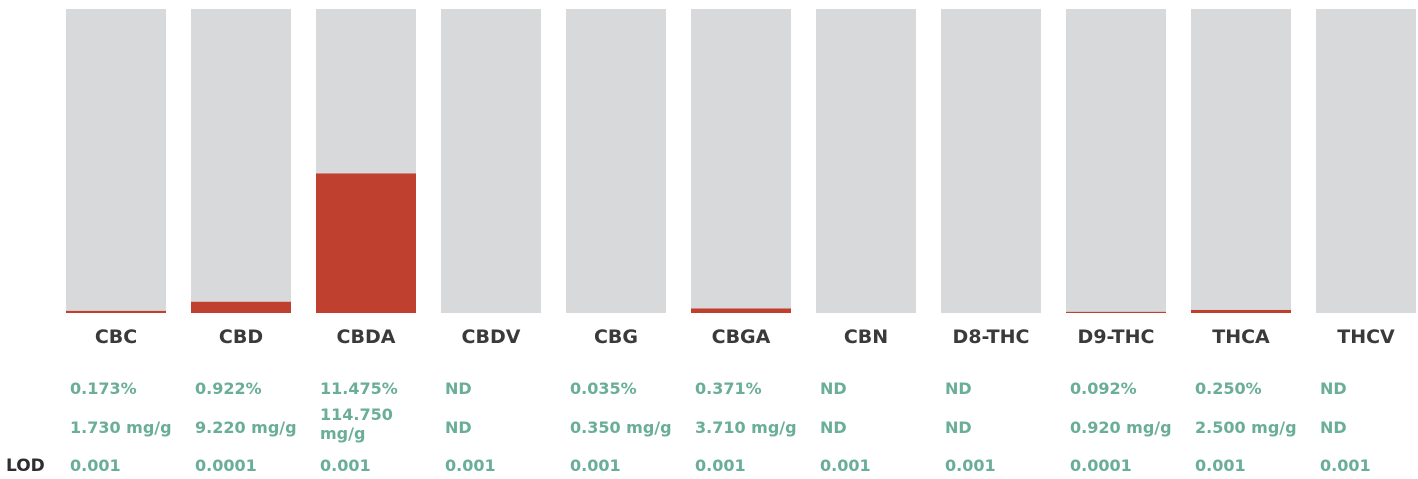 This screenshot has height=479, width=1418. I want to click on category-label: CBG, so click(616, 337).